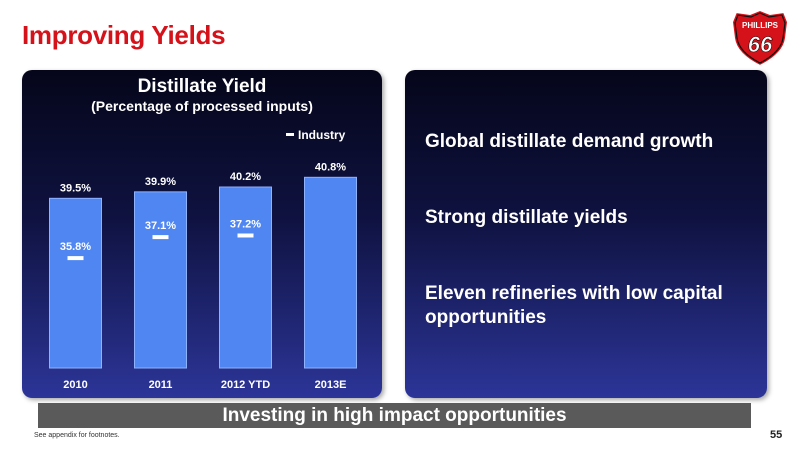  What do you see at coordinates (202, 106) in the screenshot?
I see `chart-subtitle: (Percentage of processed inputs)` at bounding box center [202, 106].